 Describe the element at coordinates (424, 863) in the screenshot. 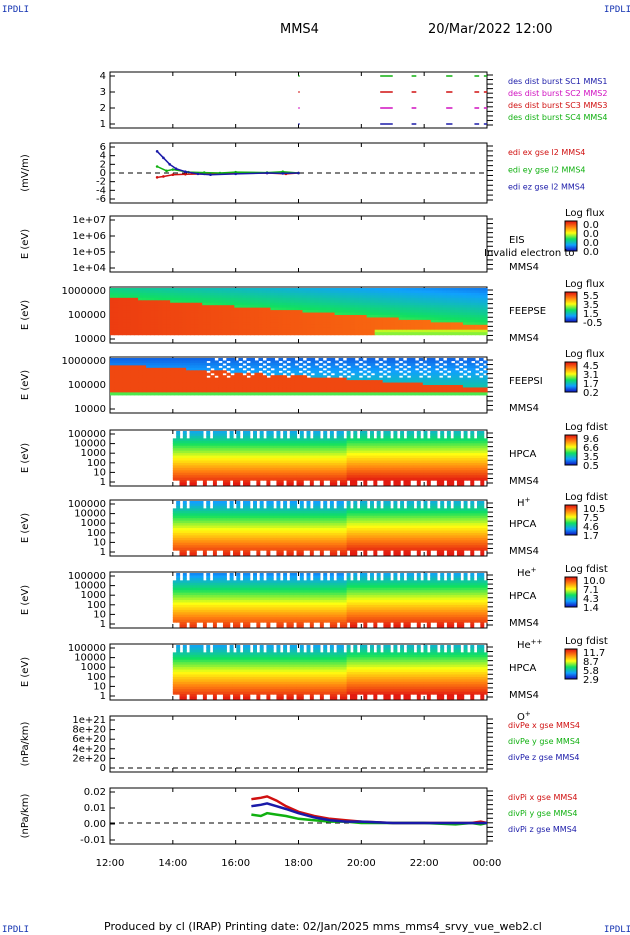

I see `time-axis-label: 22:00` at that location.